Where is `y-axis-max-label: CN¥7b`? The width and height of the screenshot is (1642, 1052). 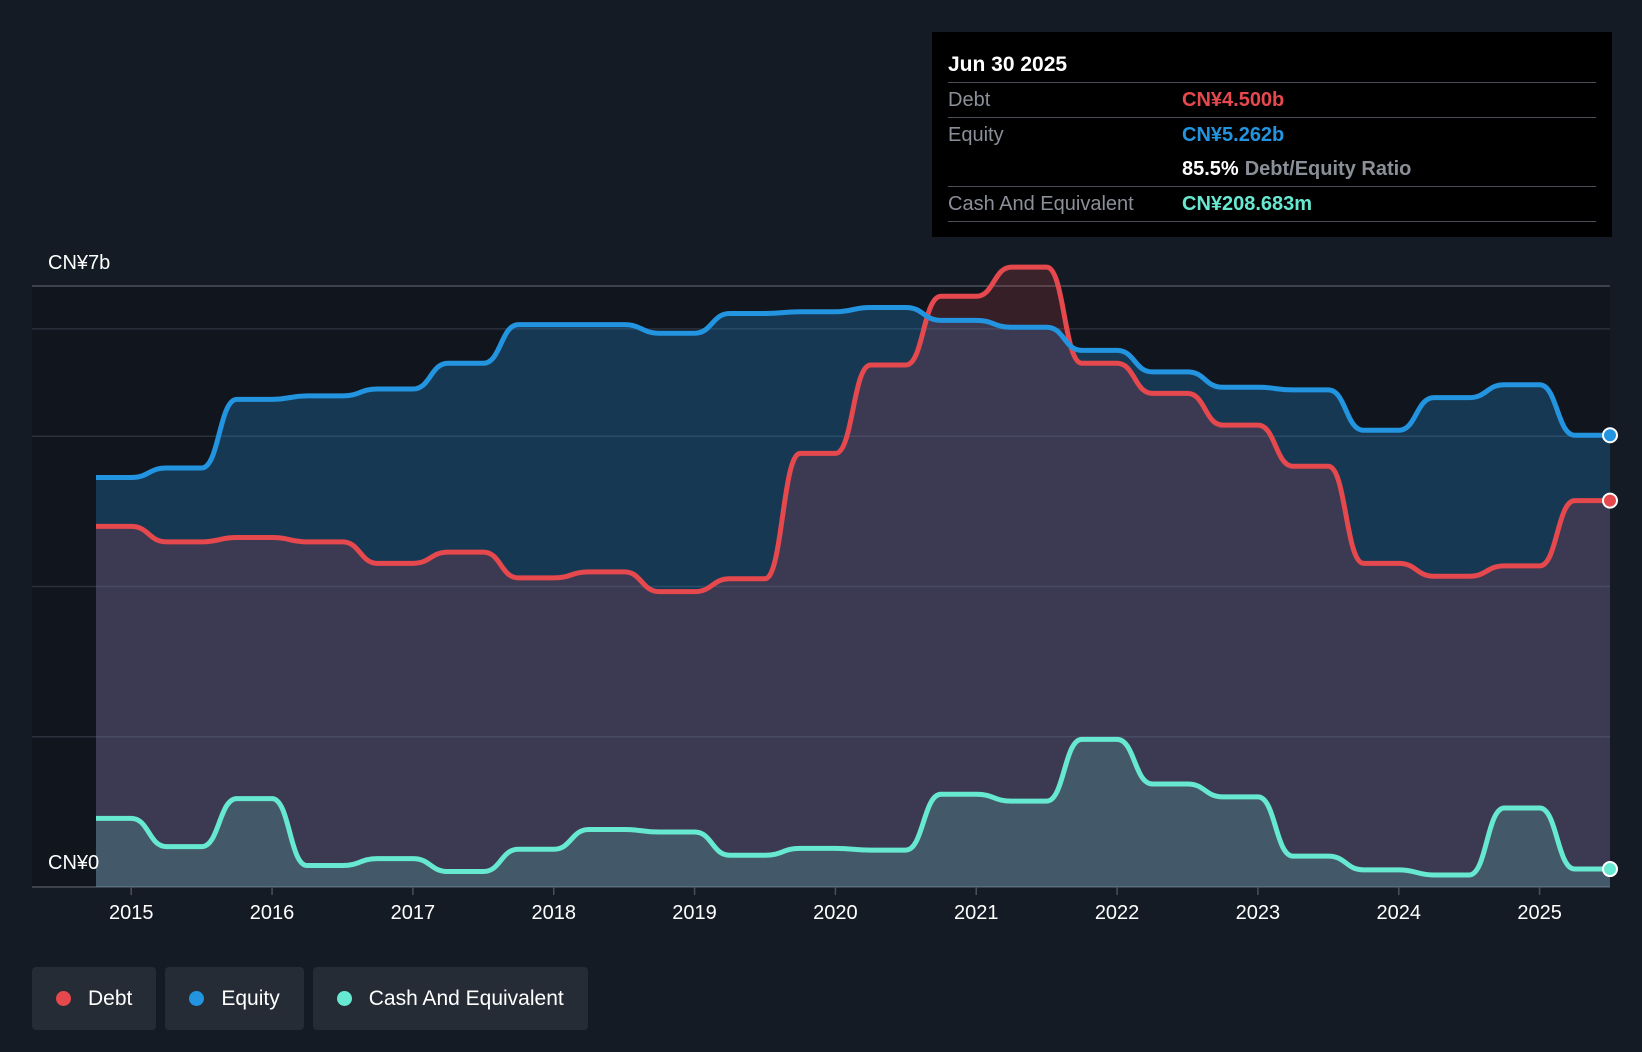
y-axis-max-label: CN¥7b is located at coordinates (79, 263).